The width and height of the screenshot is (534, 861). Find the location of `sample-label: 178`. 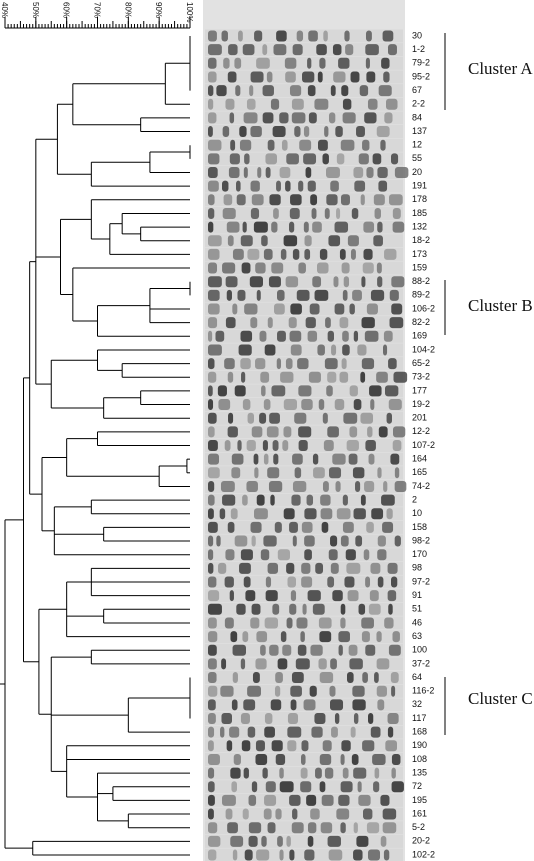

sample-label: 178 is located at coordinates (419, 199).